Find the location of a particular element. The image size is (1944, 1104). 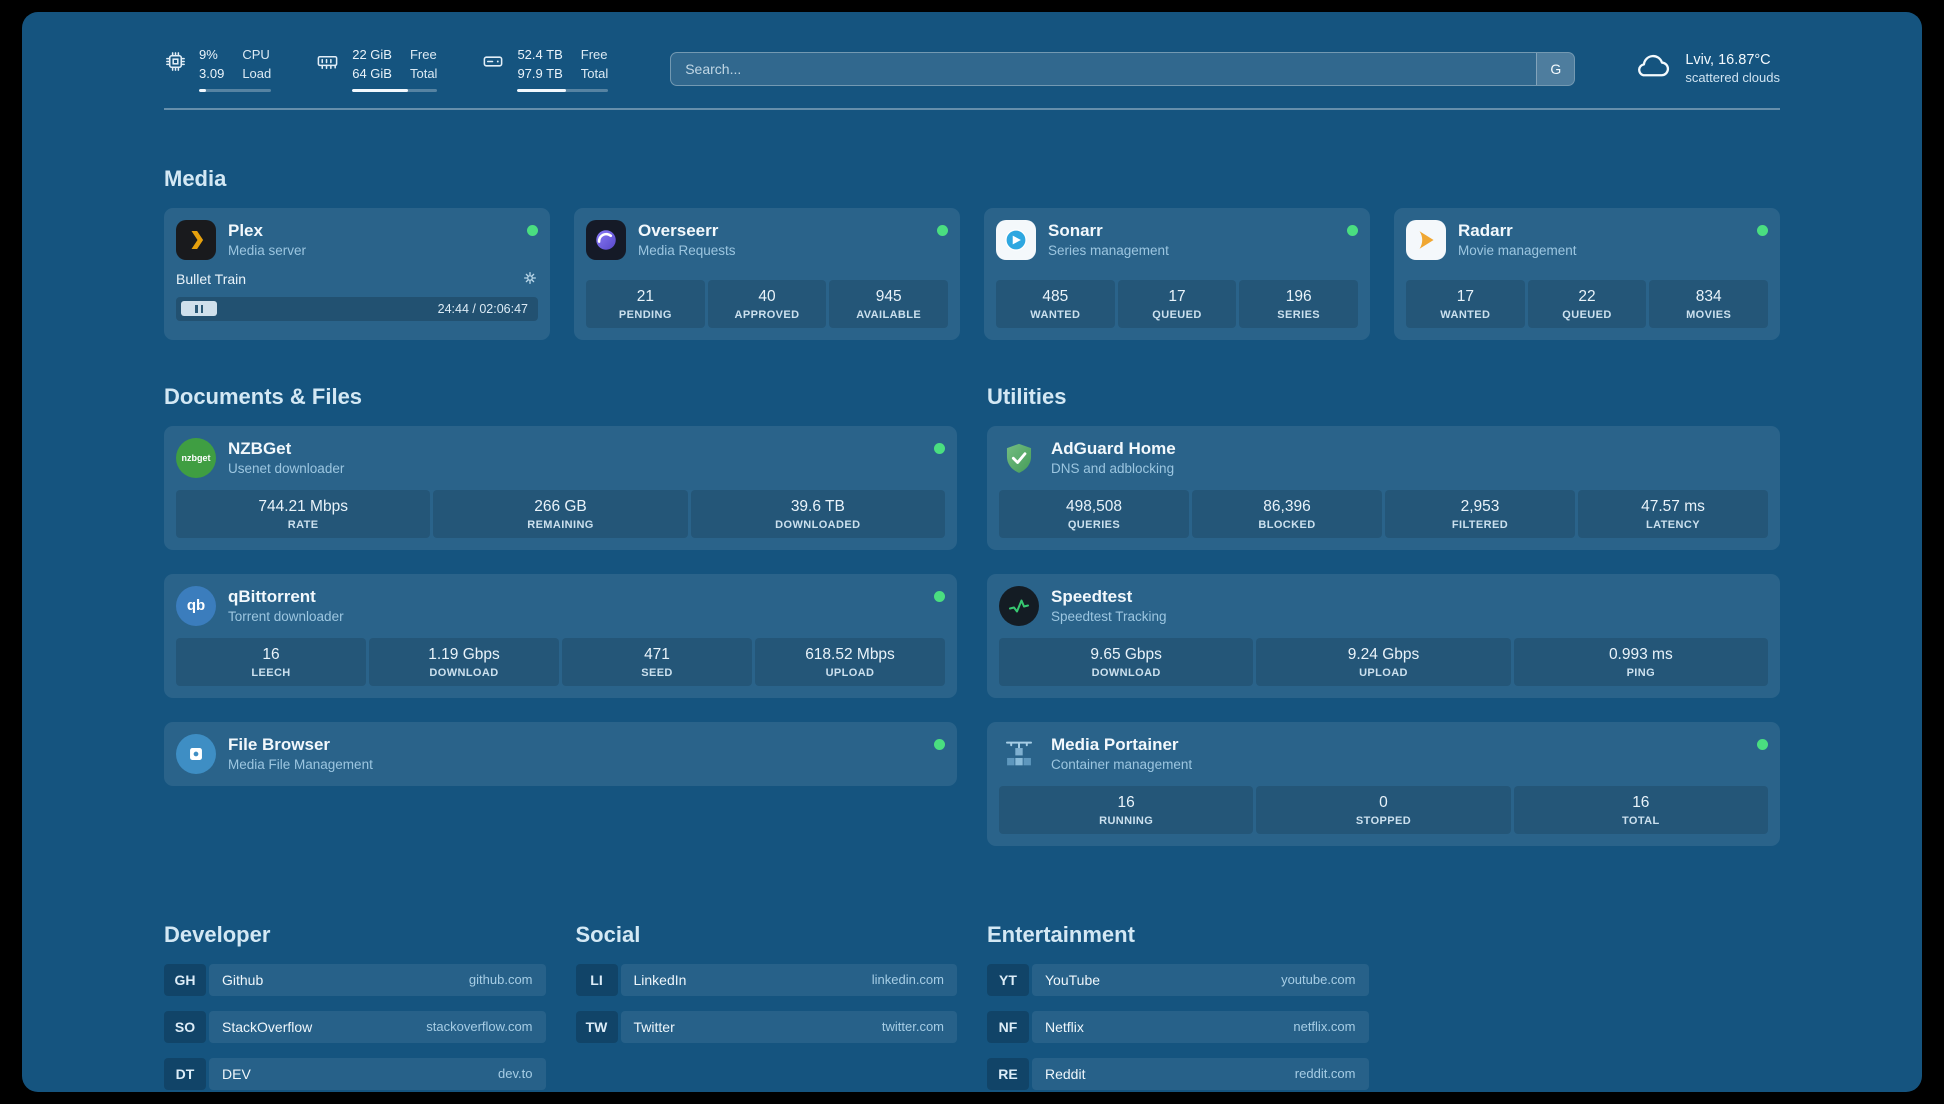

bookmark-link: StackOverflow stackoverflow.com is located at coordinates (377, 1026).